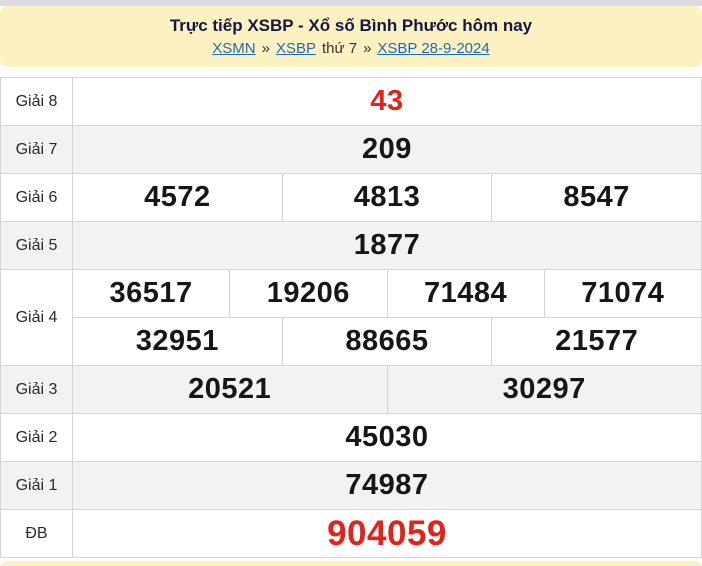 The image size is (702, 566). I want to click on prize-subrow: 32951 88665 21577, so click(387, 341).